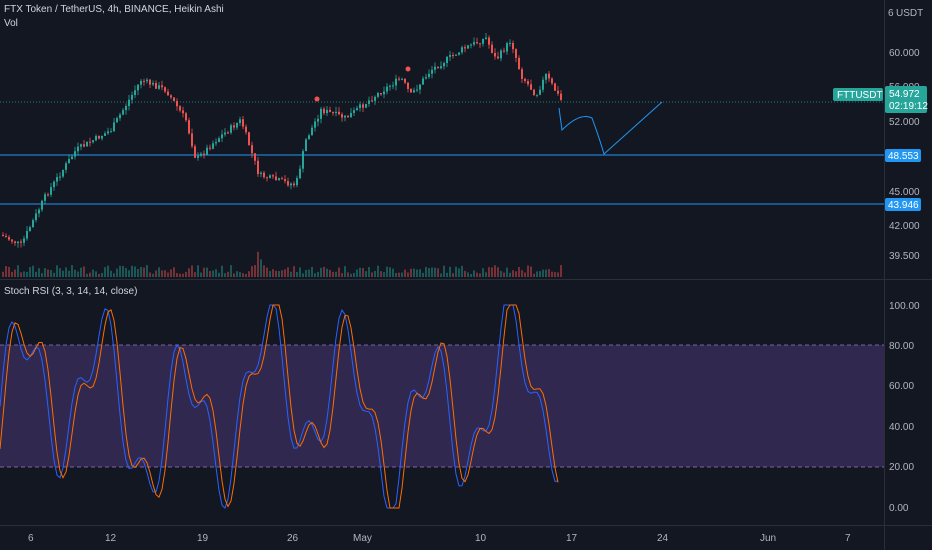  Describe the element at coordinates (362, 538) in the screenshot. I see `time-label: May` at that location.